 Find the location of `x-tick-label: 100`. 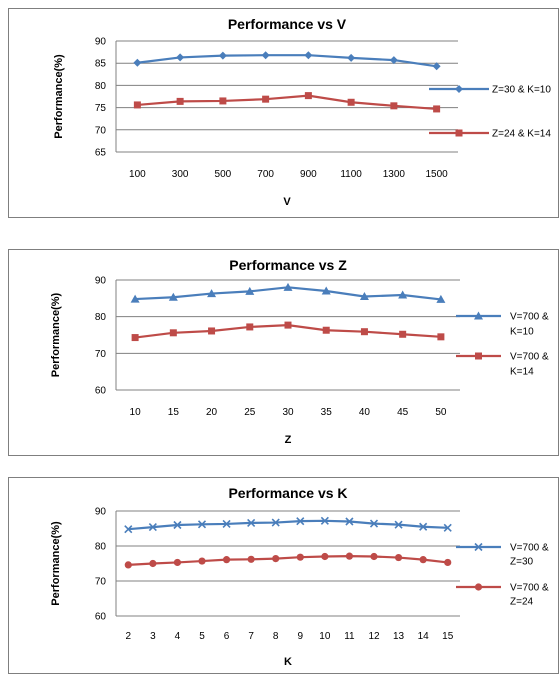

x-tick-label: 100 is located at coordinates (137, 174).